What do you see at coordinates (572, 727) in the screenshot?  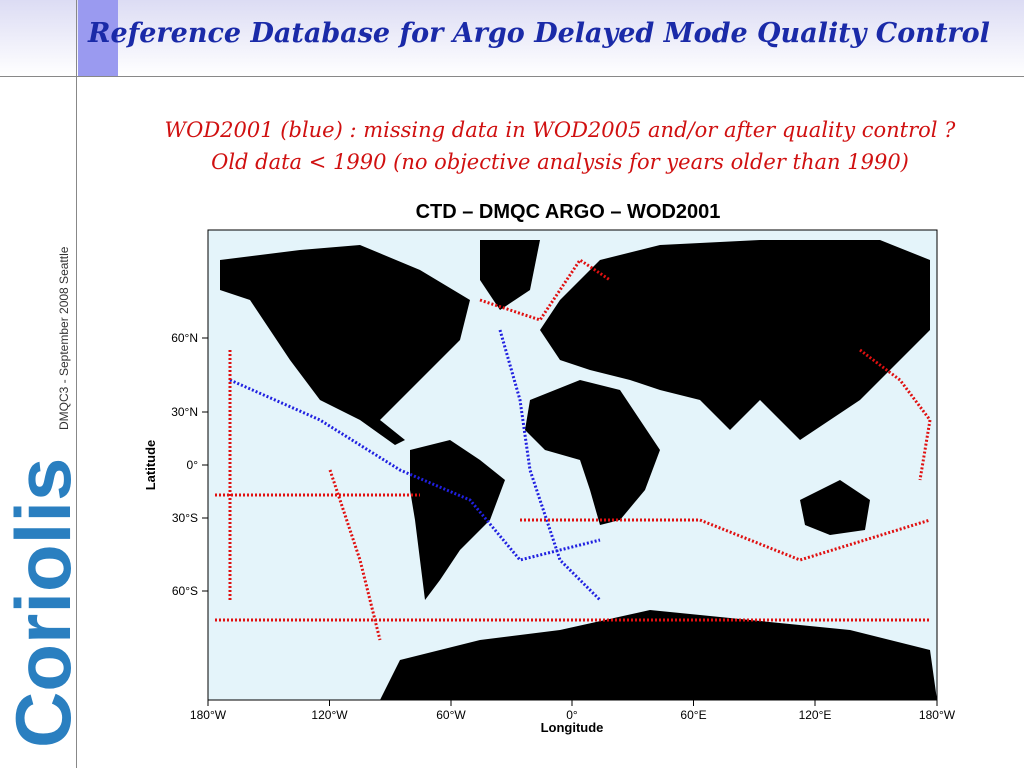 I see `x-axis-label: Longitude` at bounding box center [572, 727].